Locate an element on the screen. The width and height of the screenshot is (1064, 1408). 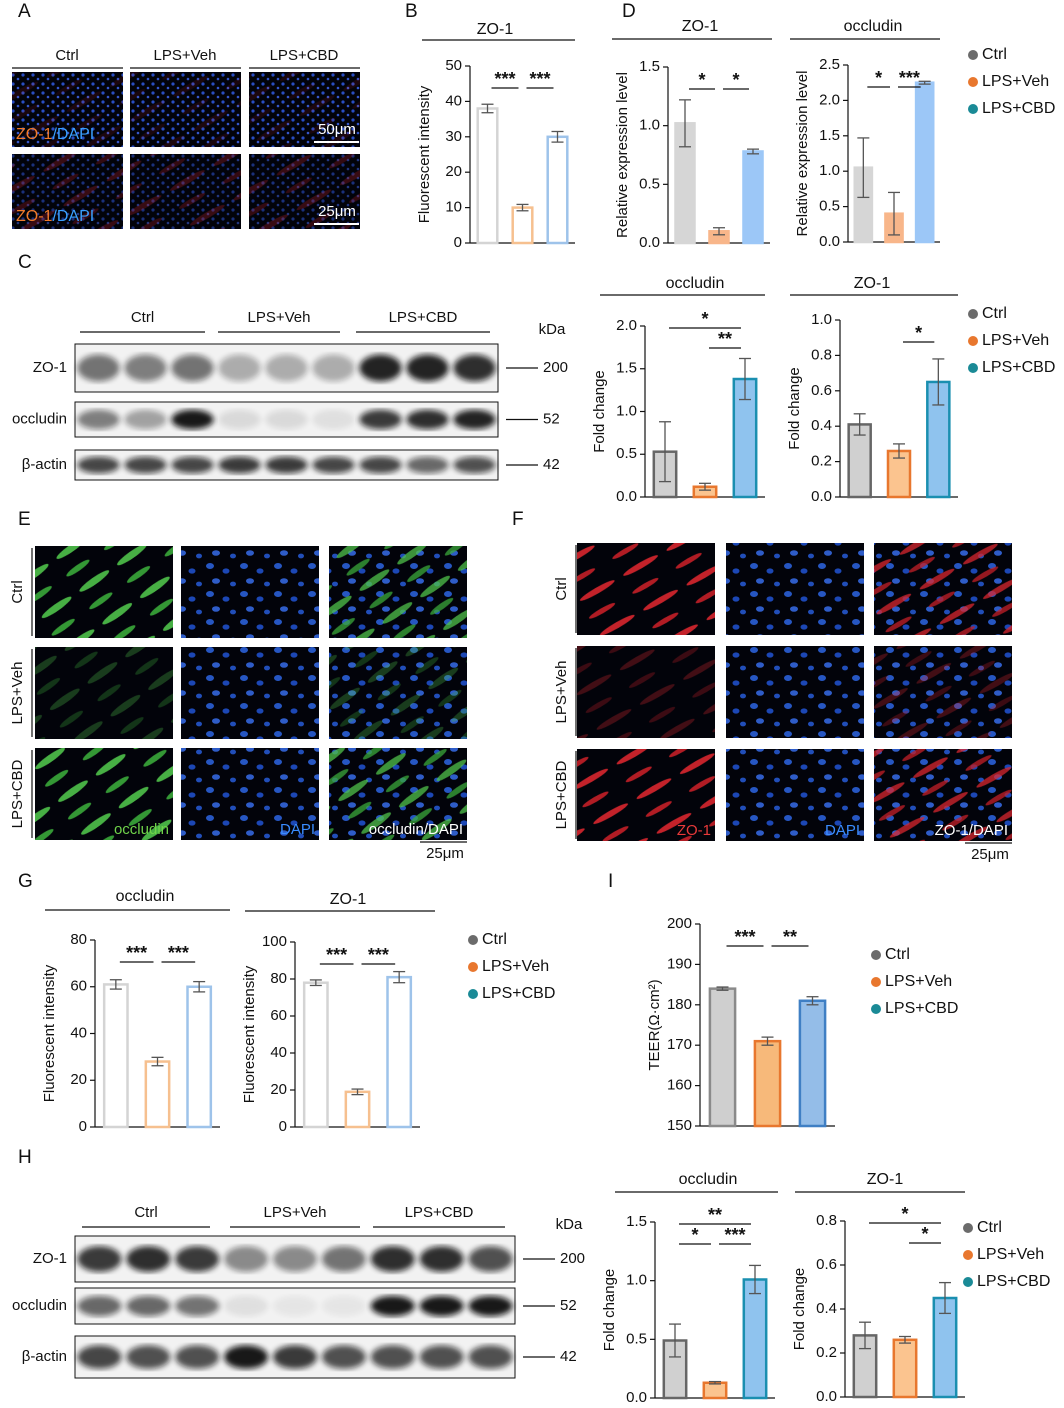
y-tick-label: 1.5 is located at coordinates (636, 1221).